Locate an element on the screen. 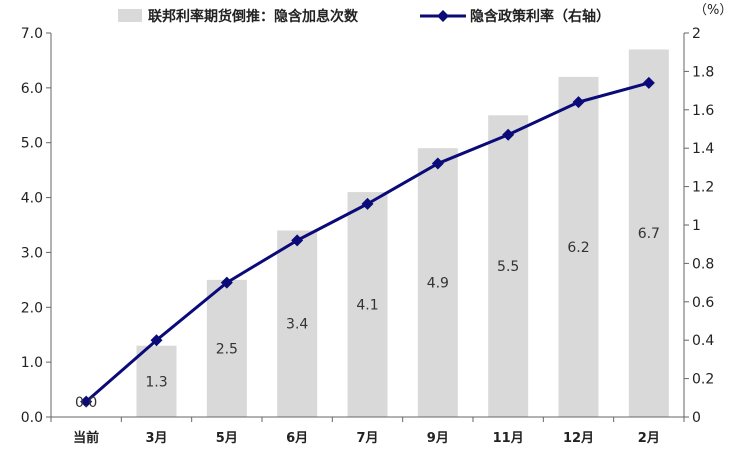  bar-data-label-4: 4.1 is located at coordinates (367, 306).